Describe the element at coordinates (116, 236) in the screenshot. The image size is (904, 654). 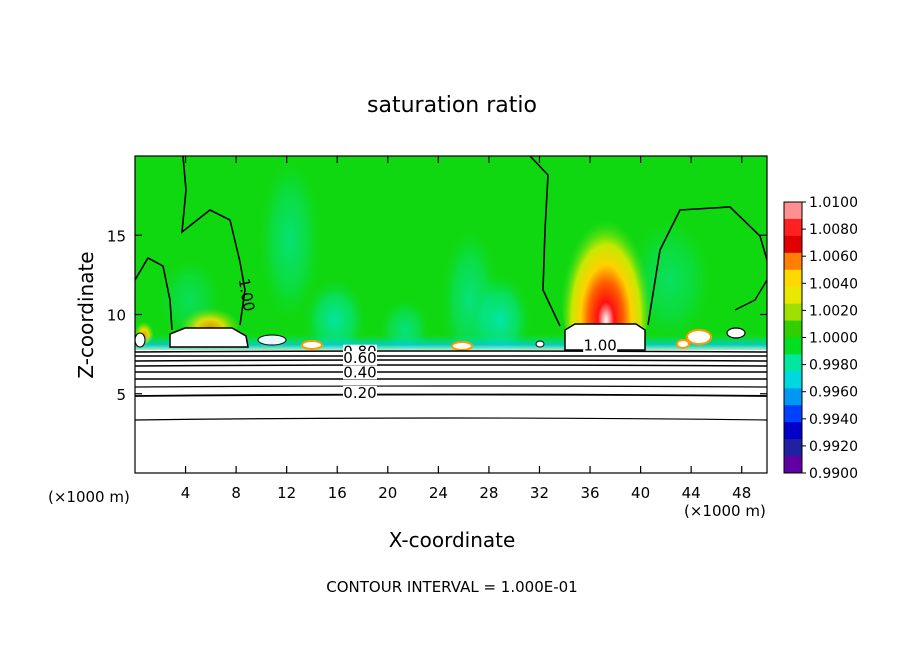
I see `y-tick-label: 15` at that location.